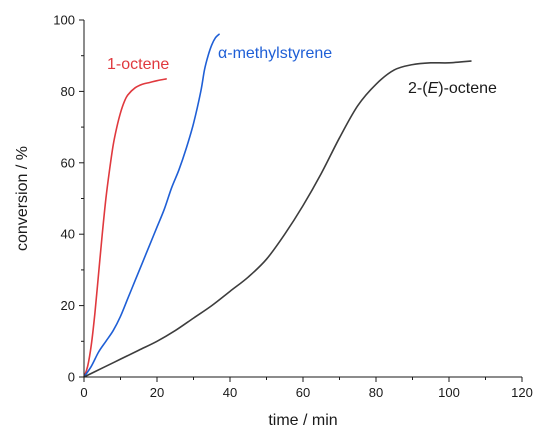 Image resolution: width=541 pixels, height=430 pixels. I want to click on x-axis-label: time / min, so click(302, 420).